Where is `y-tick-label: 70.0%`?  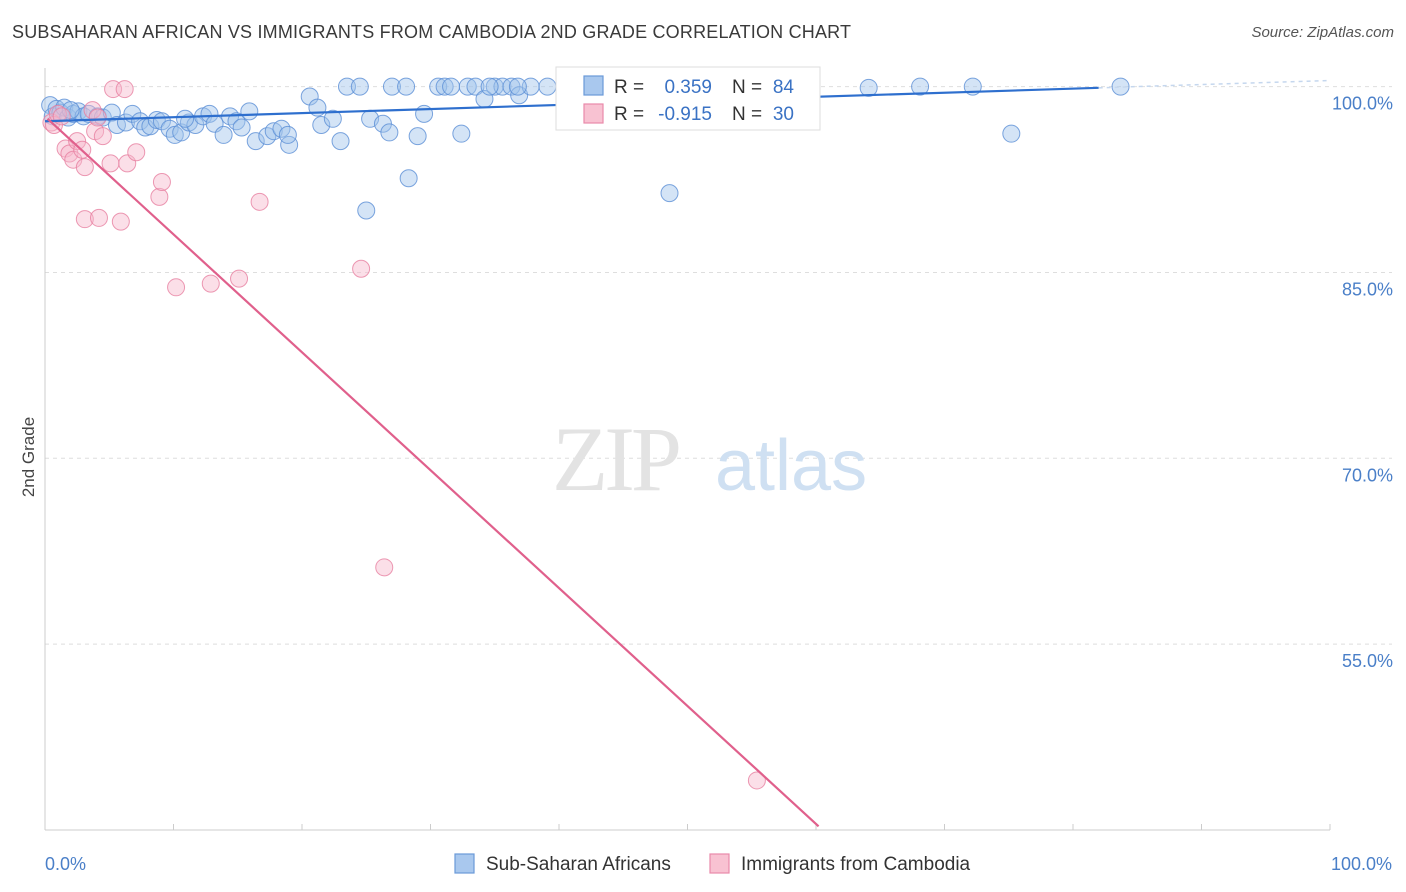 y-tick-label: 70.0% is located at coordinates (1367, 475).